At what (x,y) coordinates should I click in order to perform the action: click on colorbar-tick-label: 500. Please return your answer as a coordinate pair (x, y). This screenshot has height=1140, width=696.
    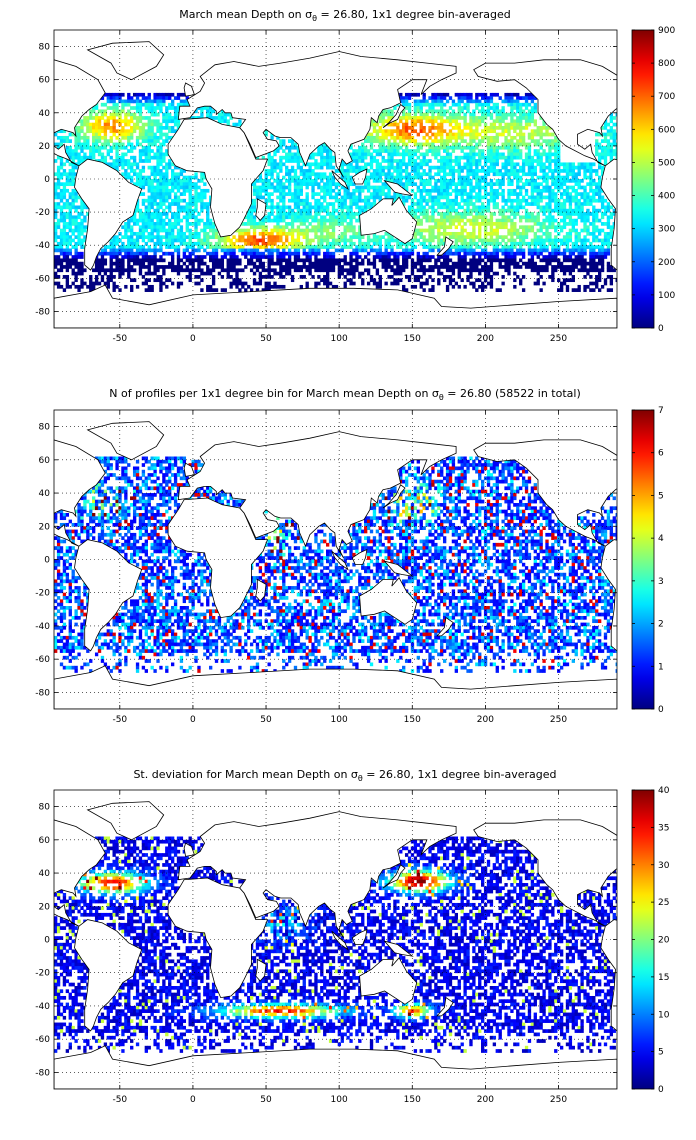
    Looking at the image, I should click on (666, 163).